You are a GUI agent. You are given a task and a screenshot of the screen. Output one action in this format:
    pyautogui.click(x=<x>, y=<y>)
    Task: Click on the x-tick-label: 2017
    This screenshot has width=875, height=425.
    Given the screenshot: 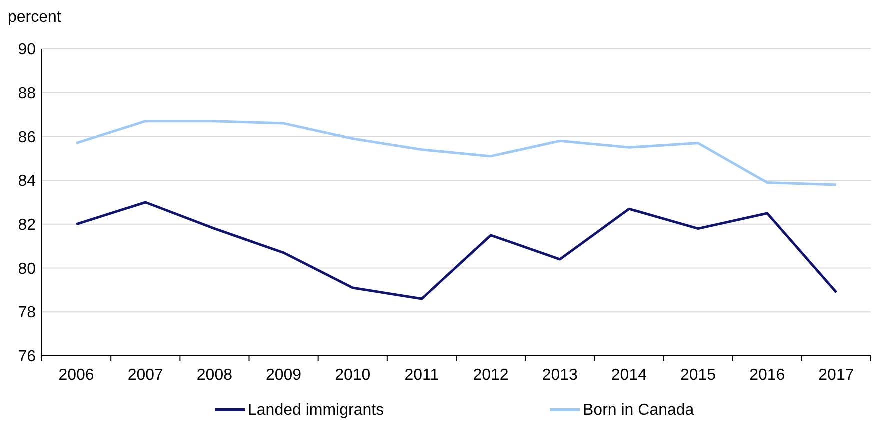 What is the action you would take?
    pyautogui.click(x=836, y=375)
    